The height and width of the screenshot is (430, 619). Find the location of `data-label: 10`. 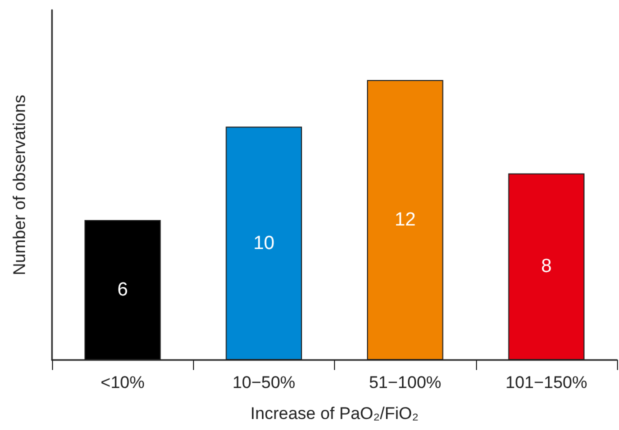

data-label: 10 is located at coordinates (263, 243).